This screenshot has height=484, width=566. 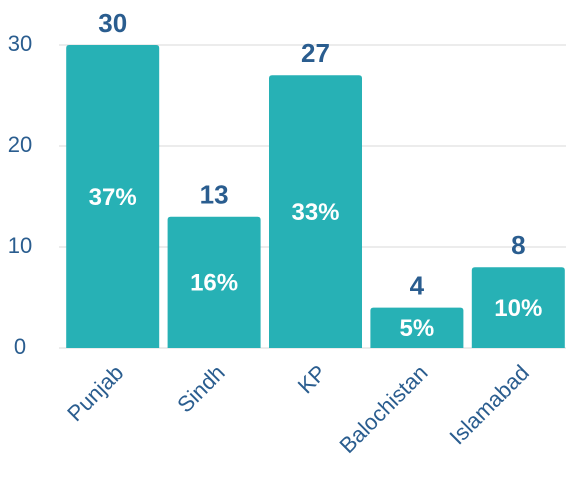 I want to click on percent-label: 37%, so click(x=113, y=197).